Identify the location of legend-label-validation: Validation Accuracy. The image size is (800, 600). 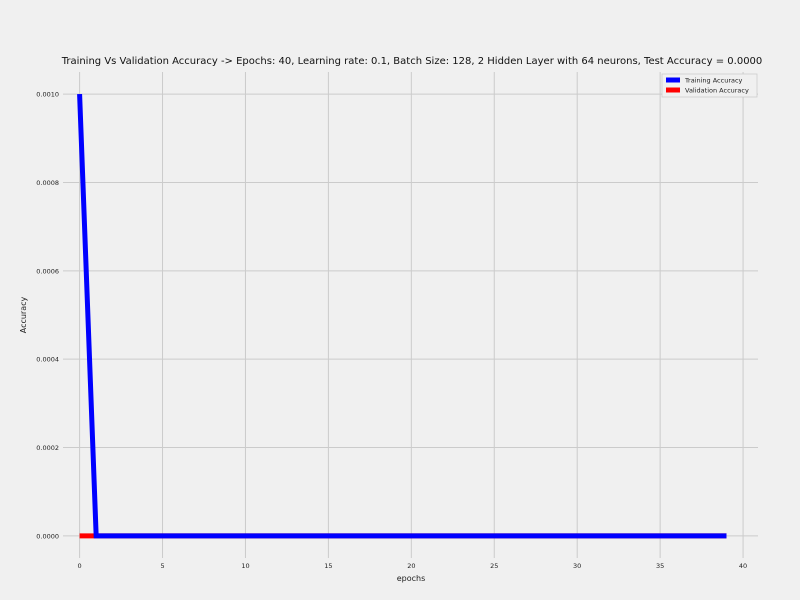
(717, 90).